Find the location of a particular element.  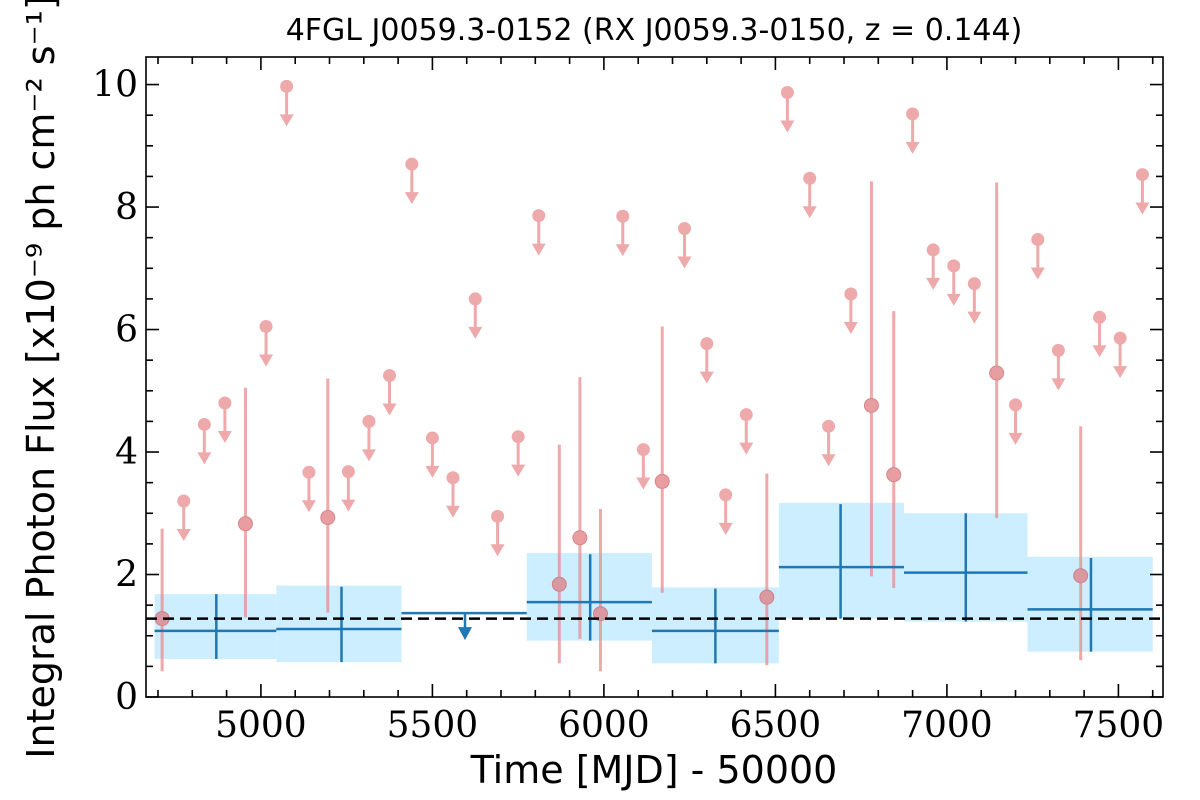

y-tick-label: 2 is located at coordinates (126, 575).